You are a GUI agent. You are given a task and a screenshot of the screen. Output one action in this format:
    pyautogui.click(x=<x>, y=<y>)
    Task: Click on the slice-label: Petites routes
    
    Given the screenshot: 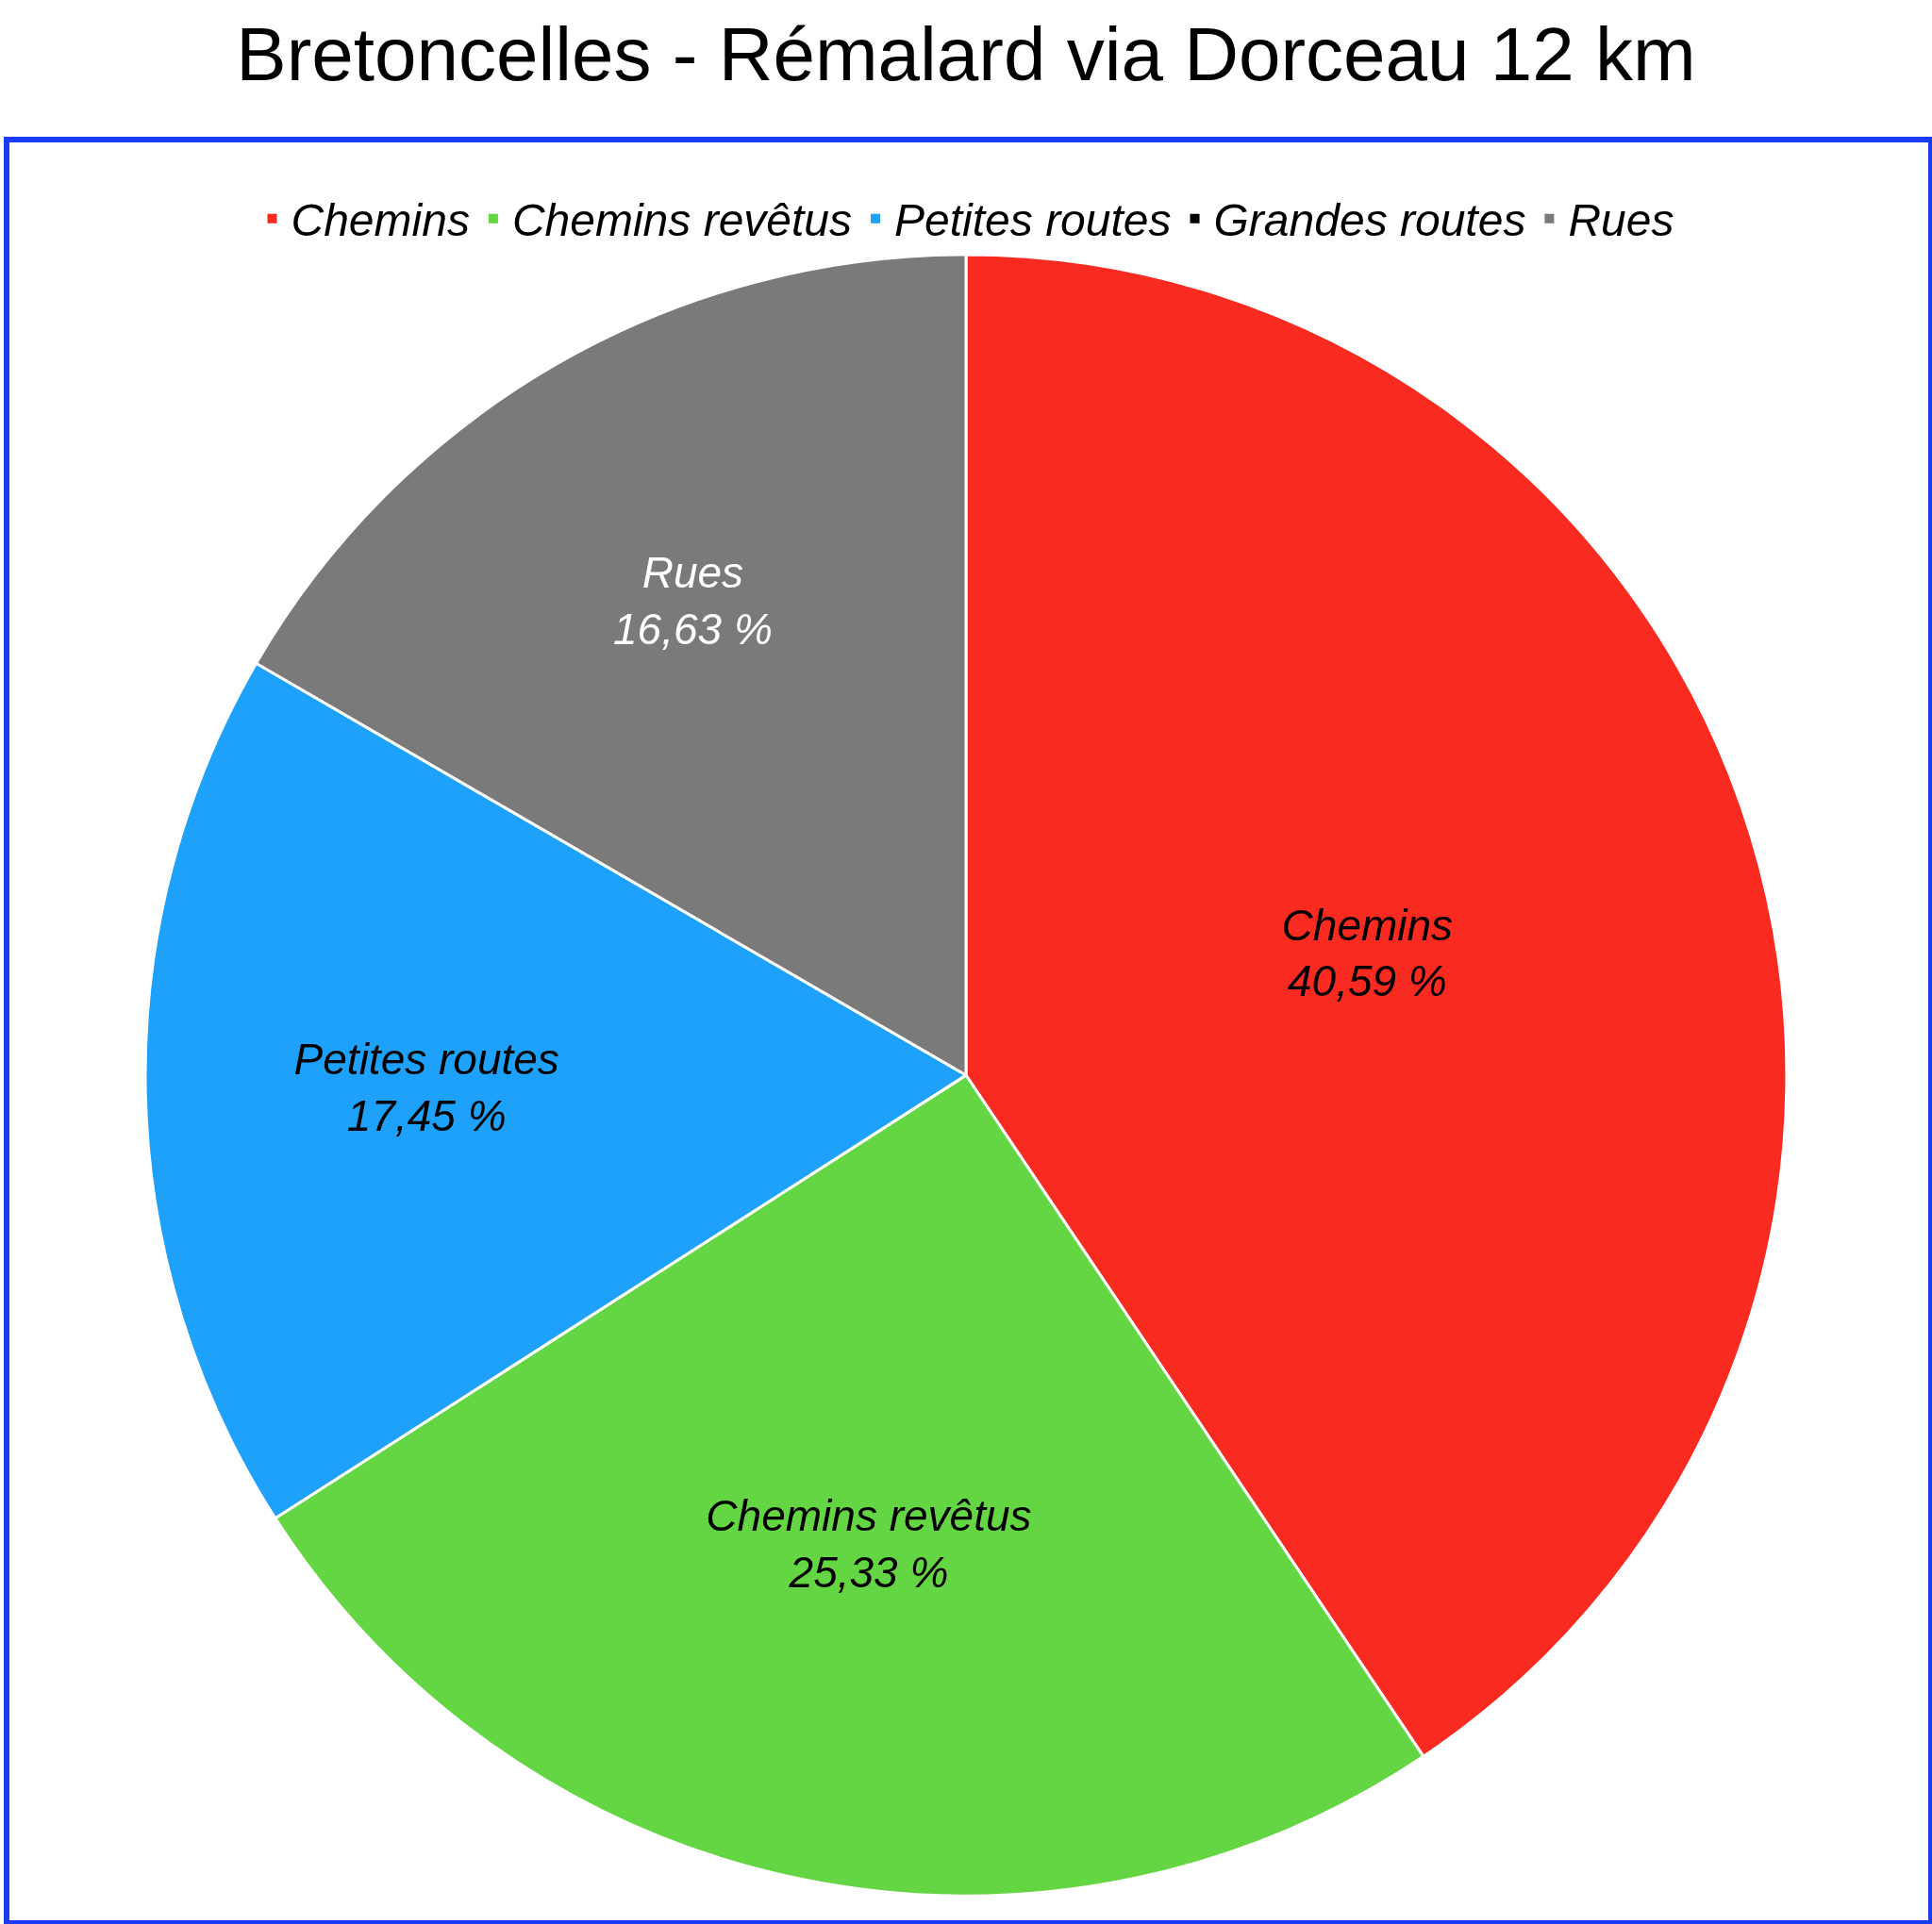 What is the action you would take?
    pyautogui.click(x=426, y=1059)
    